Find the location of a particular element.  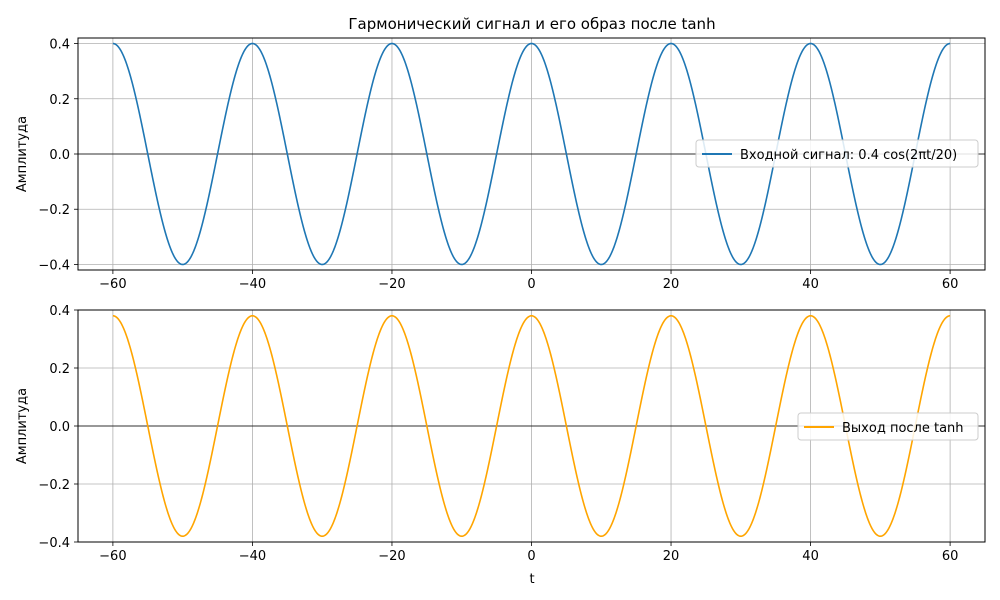

bottom-y-ticks: −0.4 −0.2 0.0 0.2 0.4 is located at coordinates (58, 427).